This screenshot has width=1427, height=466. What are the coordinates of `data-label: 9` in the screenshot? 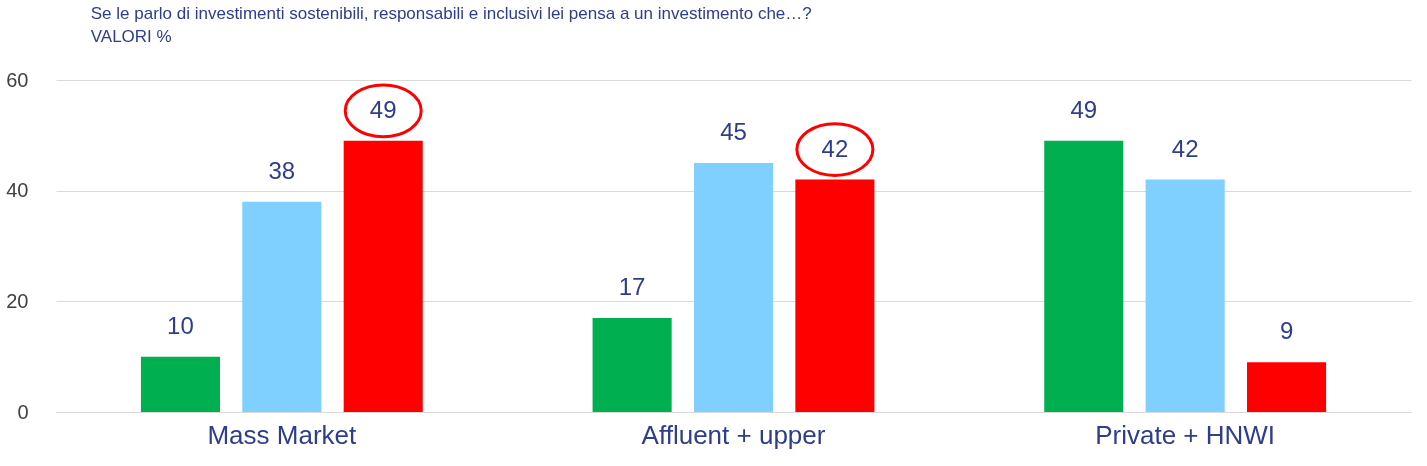 It's located at (1286, 331).